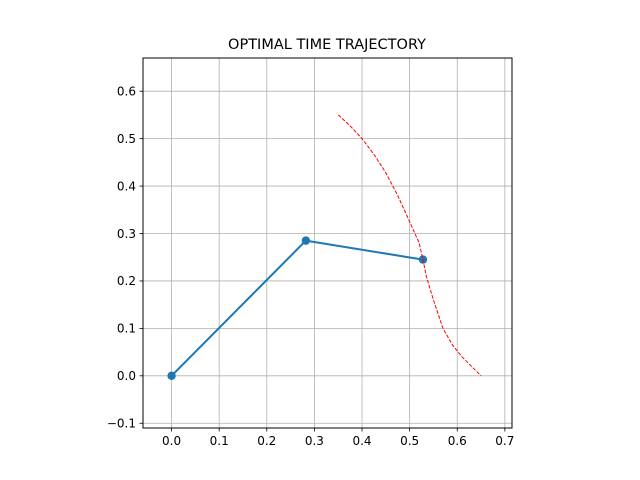 This screenshot has width=640, height=480. I want to click on y-tick-label: −0.1, so click(121, 424).